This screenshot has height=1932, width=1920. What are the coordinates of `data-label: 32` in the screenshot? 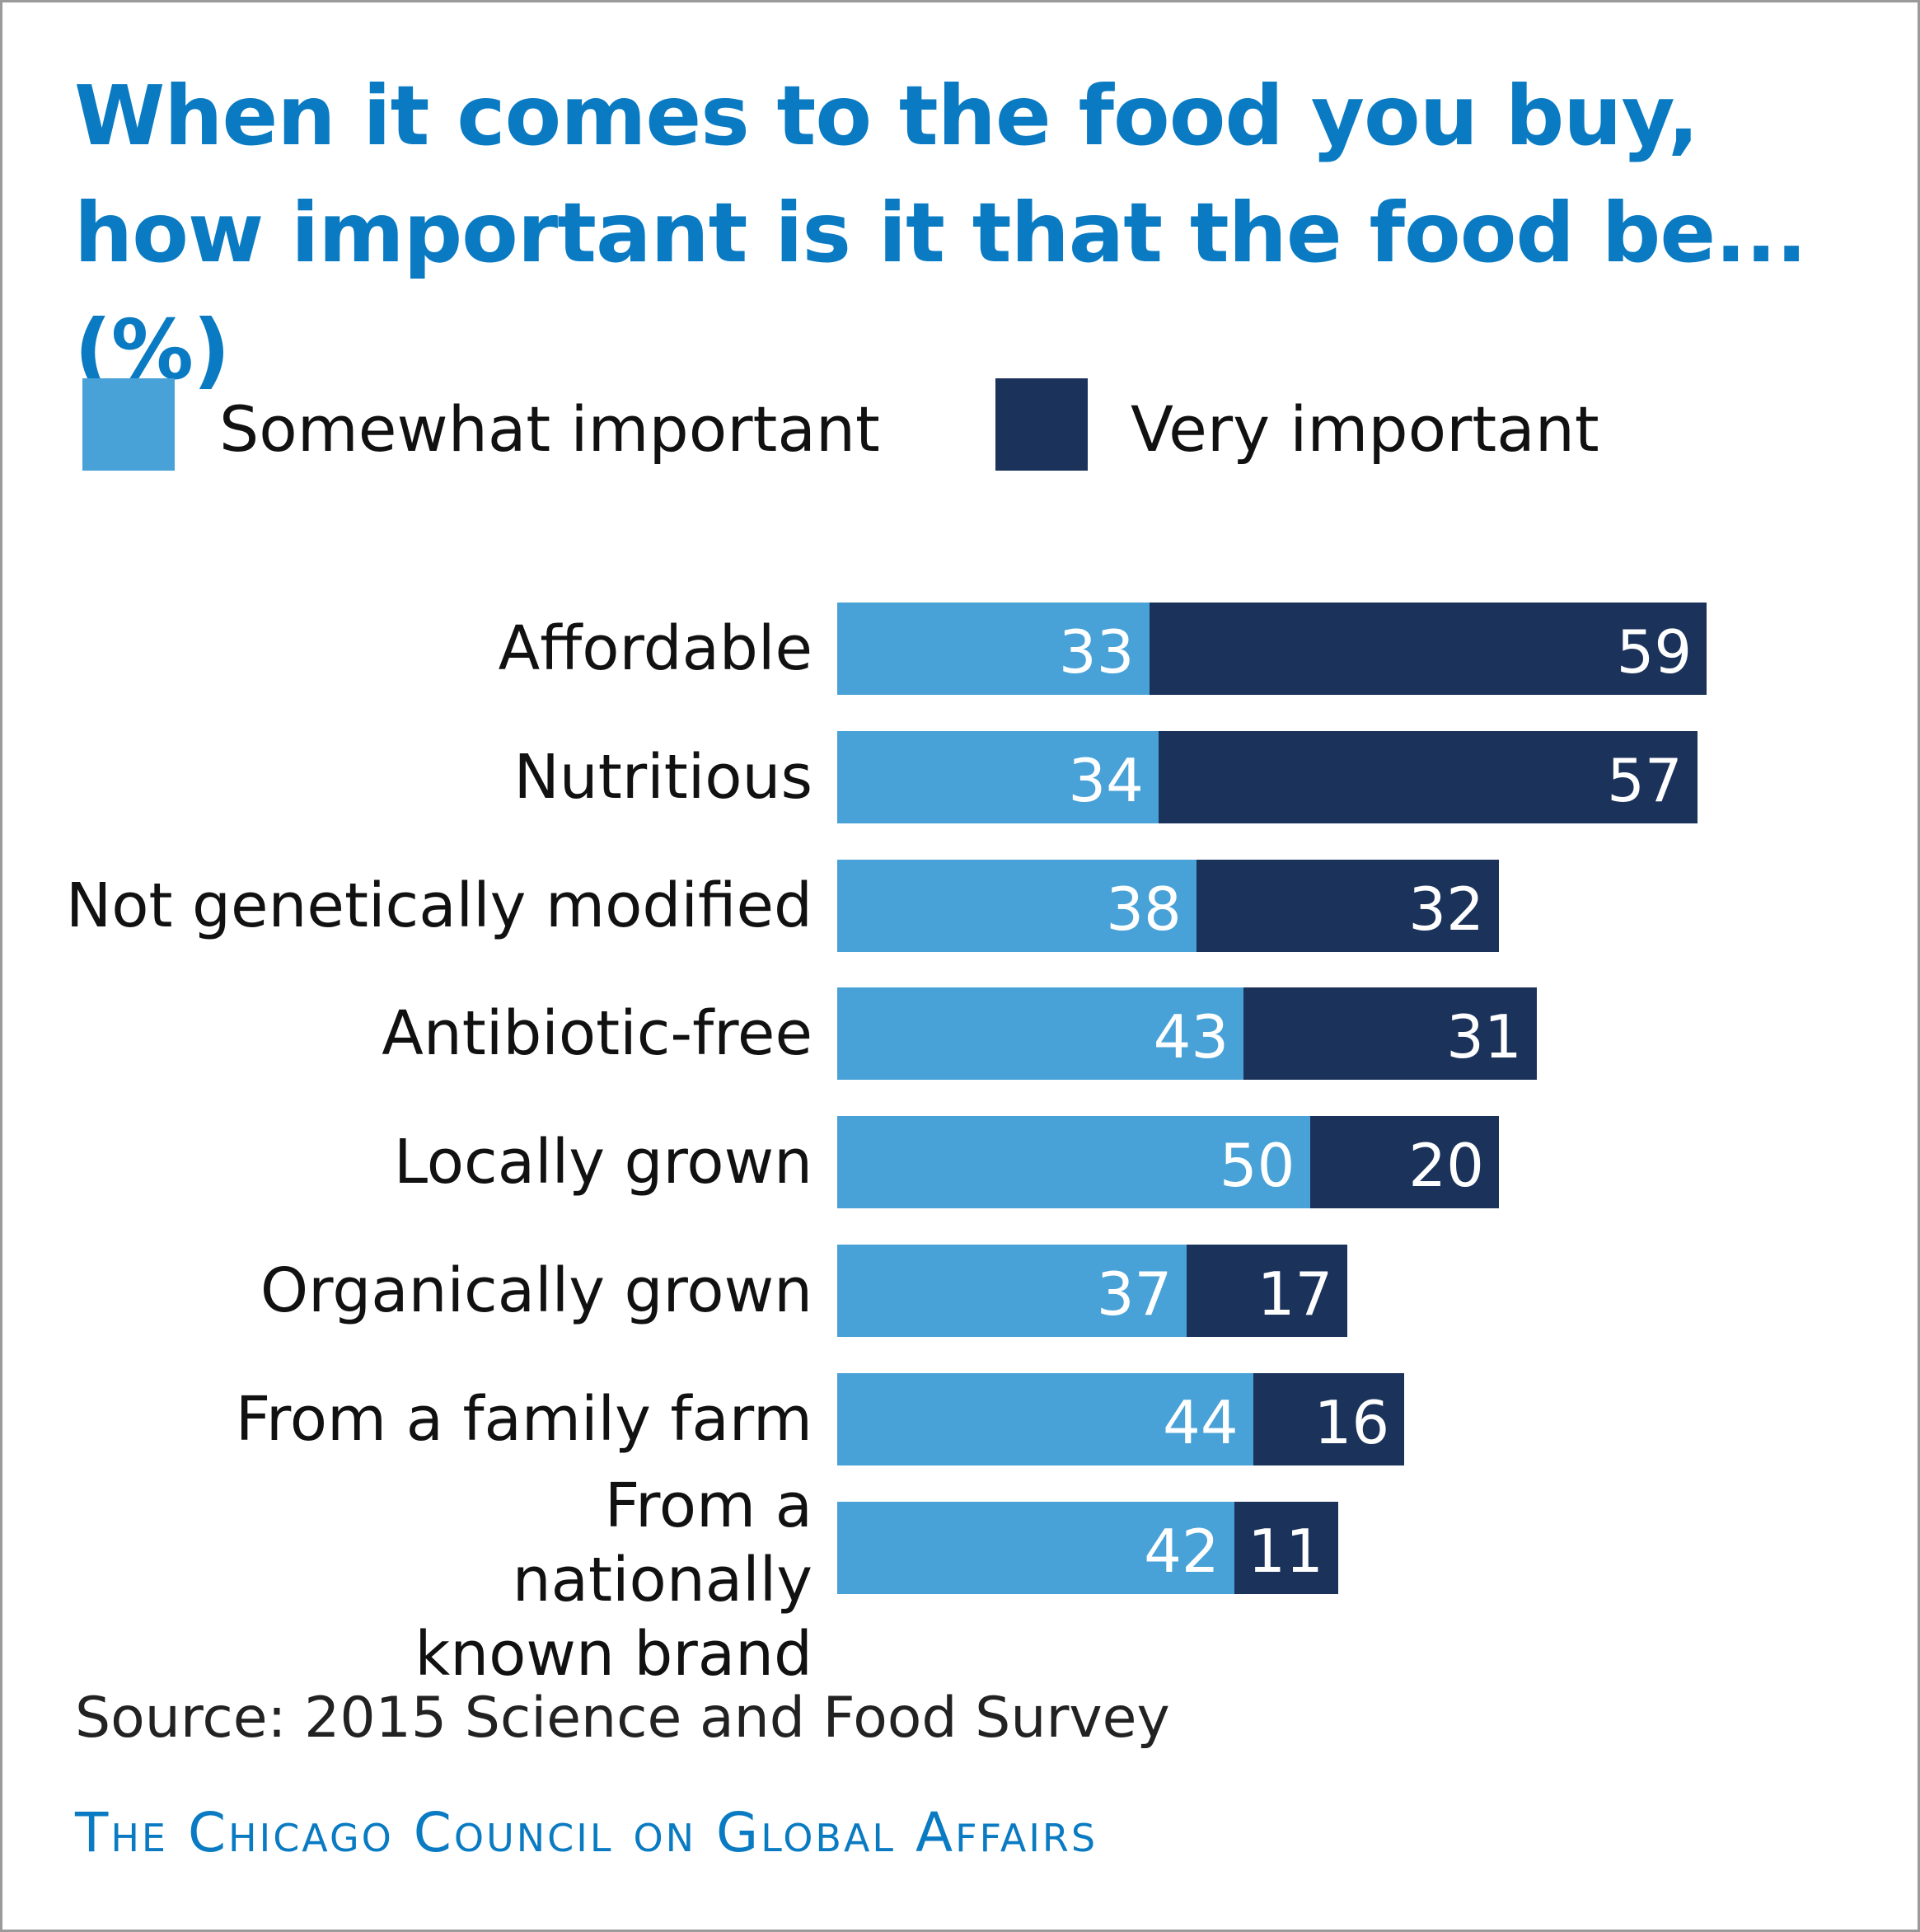 It's located at (1446, 909).